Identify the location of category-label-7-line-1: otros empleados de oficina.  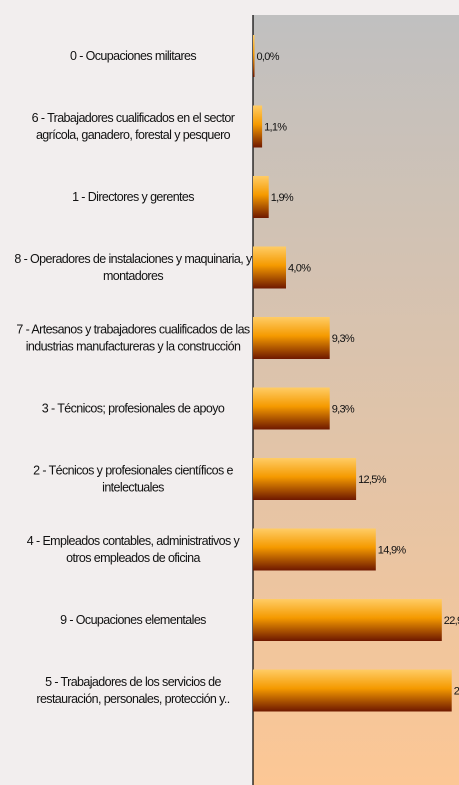
(133, 558).